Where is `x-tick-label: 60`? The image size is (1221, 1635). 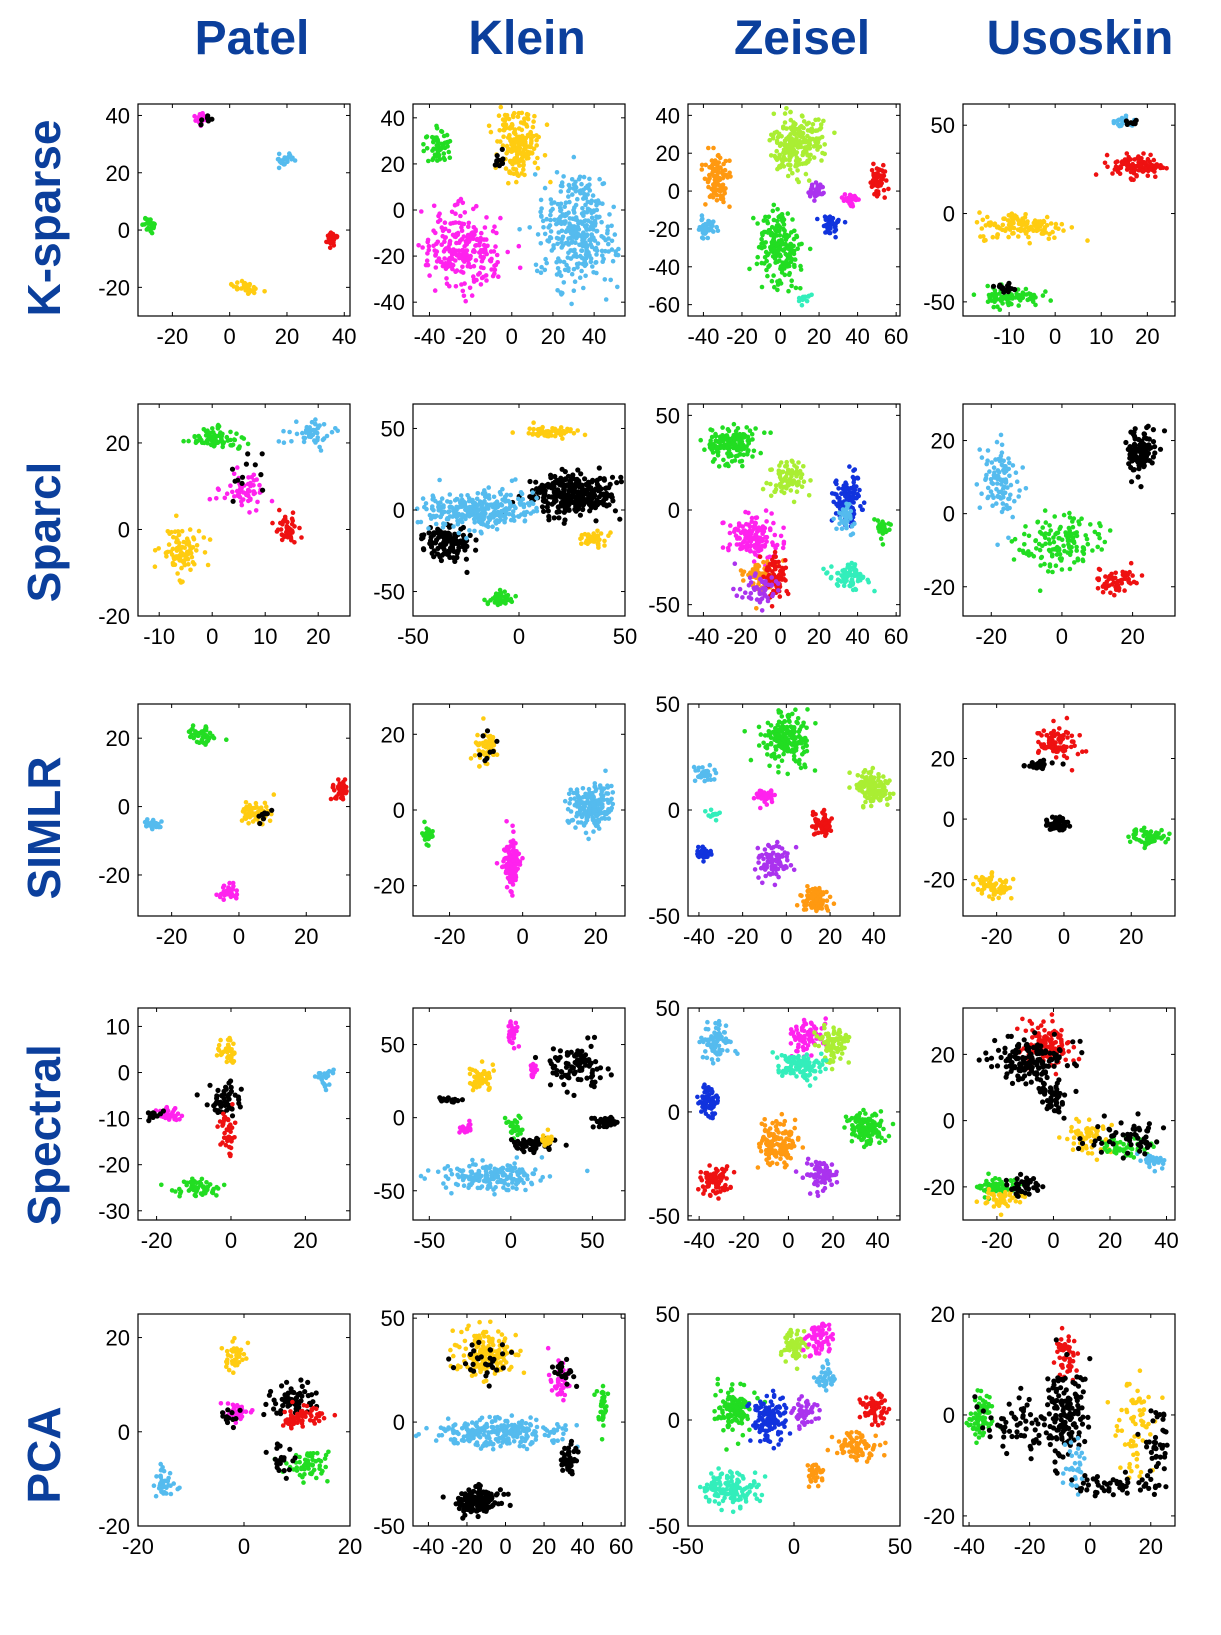
x-tick-label: 60 is located at coordinates (896, 336).